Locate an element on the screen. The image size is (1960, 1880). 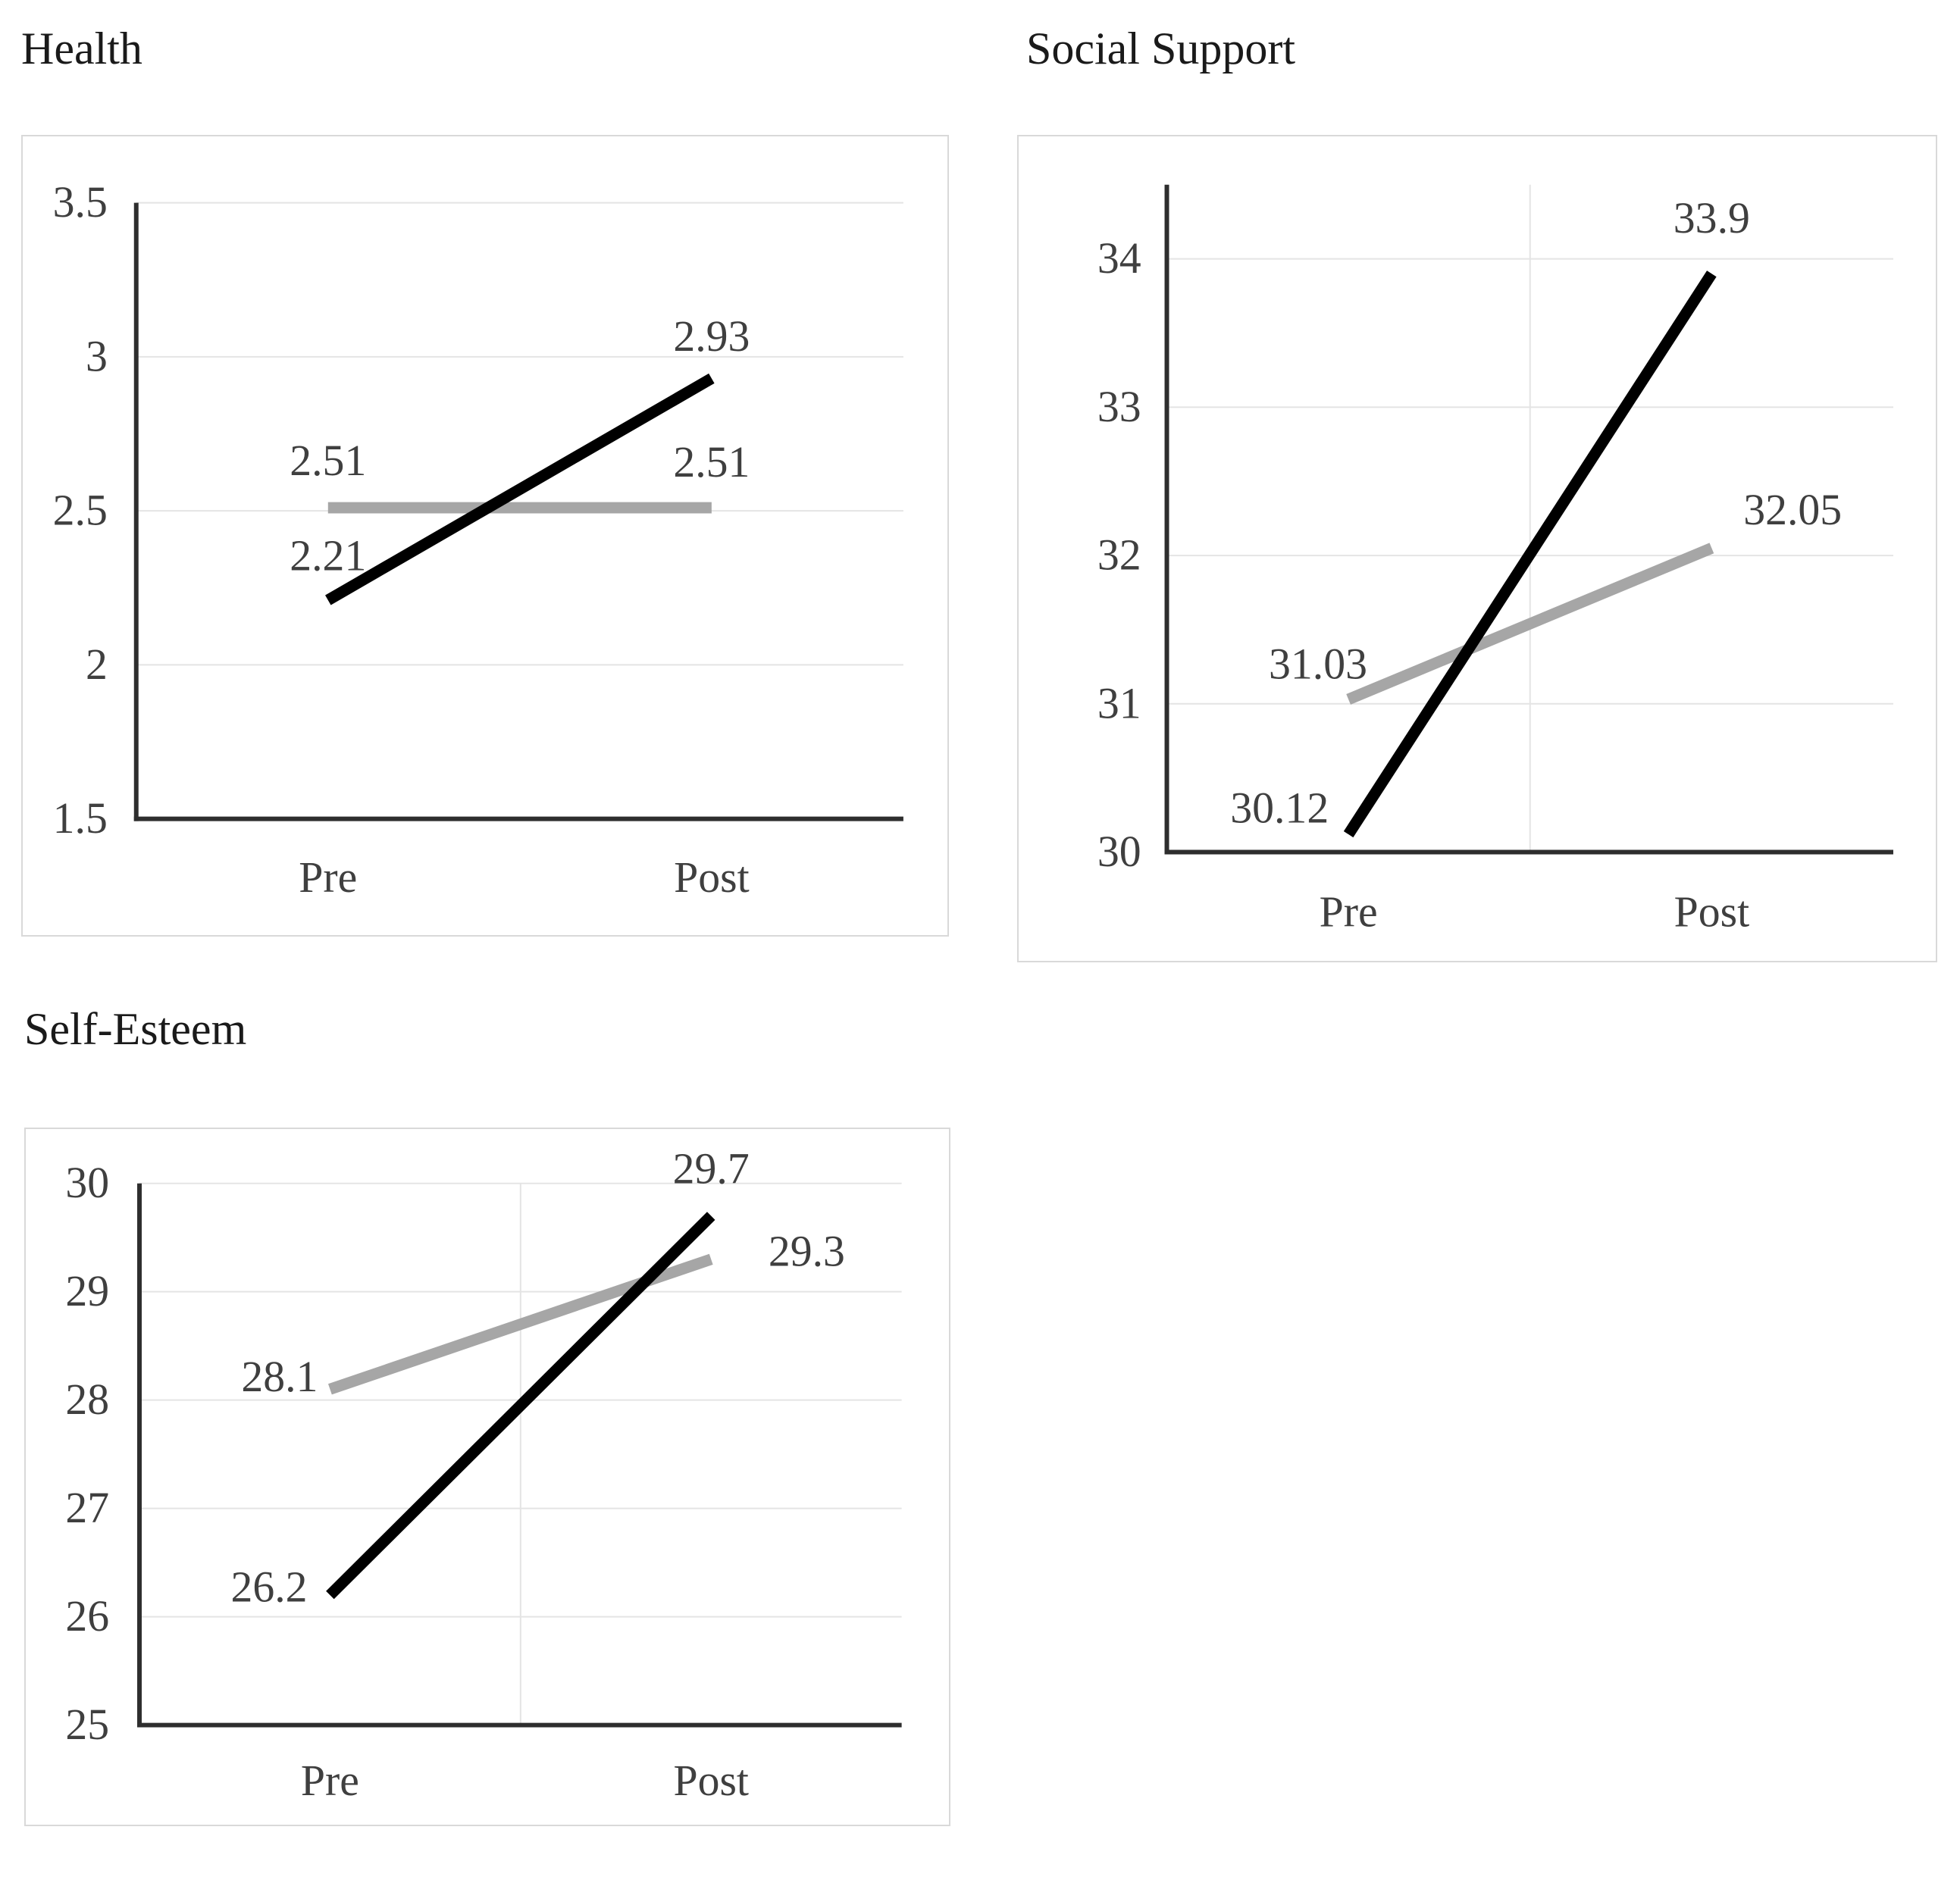
y-tick-label: 2.5 is located at coordinates (80, 511).